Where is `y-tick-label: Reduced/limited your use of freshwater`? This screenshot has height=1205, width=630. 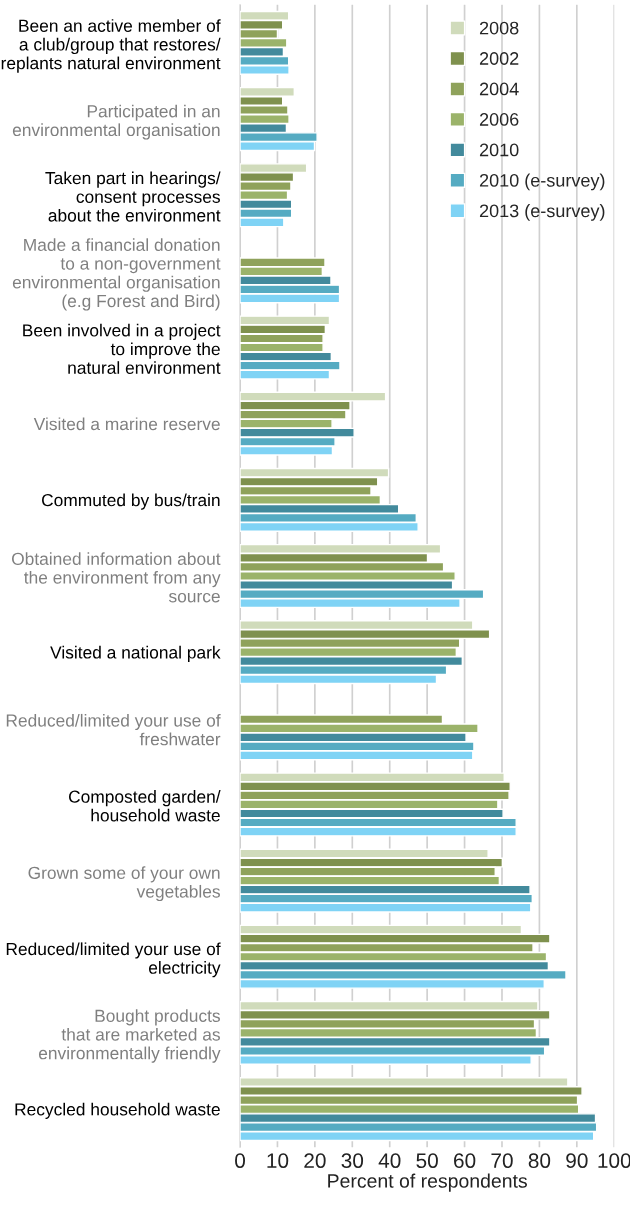 y-tick-label: Reduced/limited your use of freshwater is located at coordinates (113, 729).